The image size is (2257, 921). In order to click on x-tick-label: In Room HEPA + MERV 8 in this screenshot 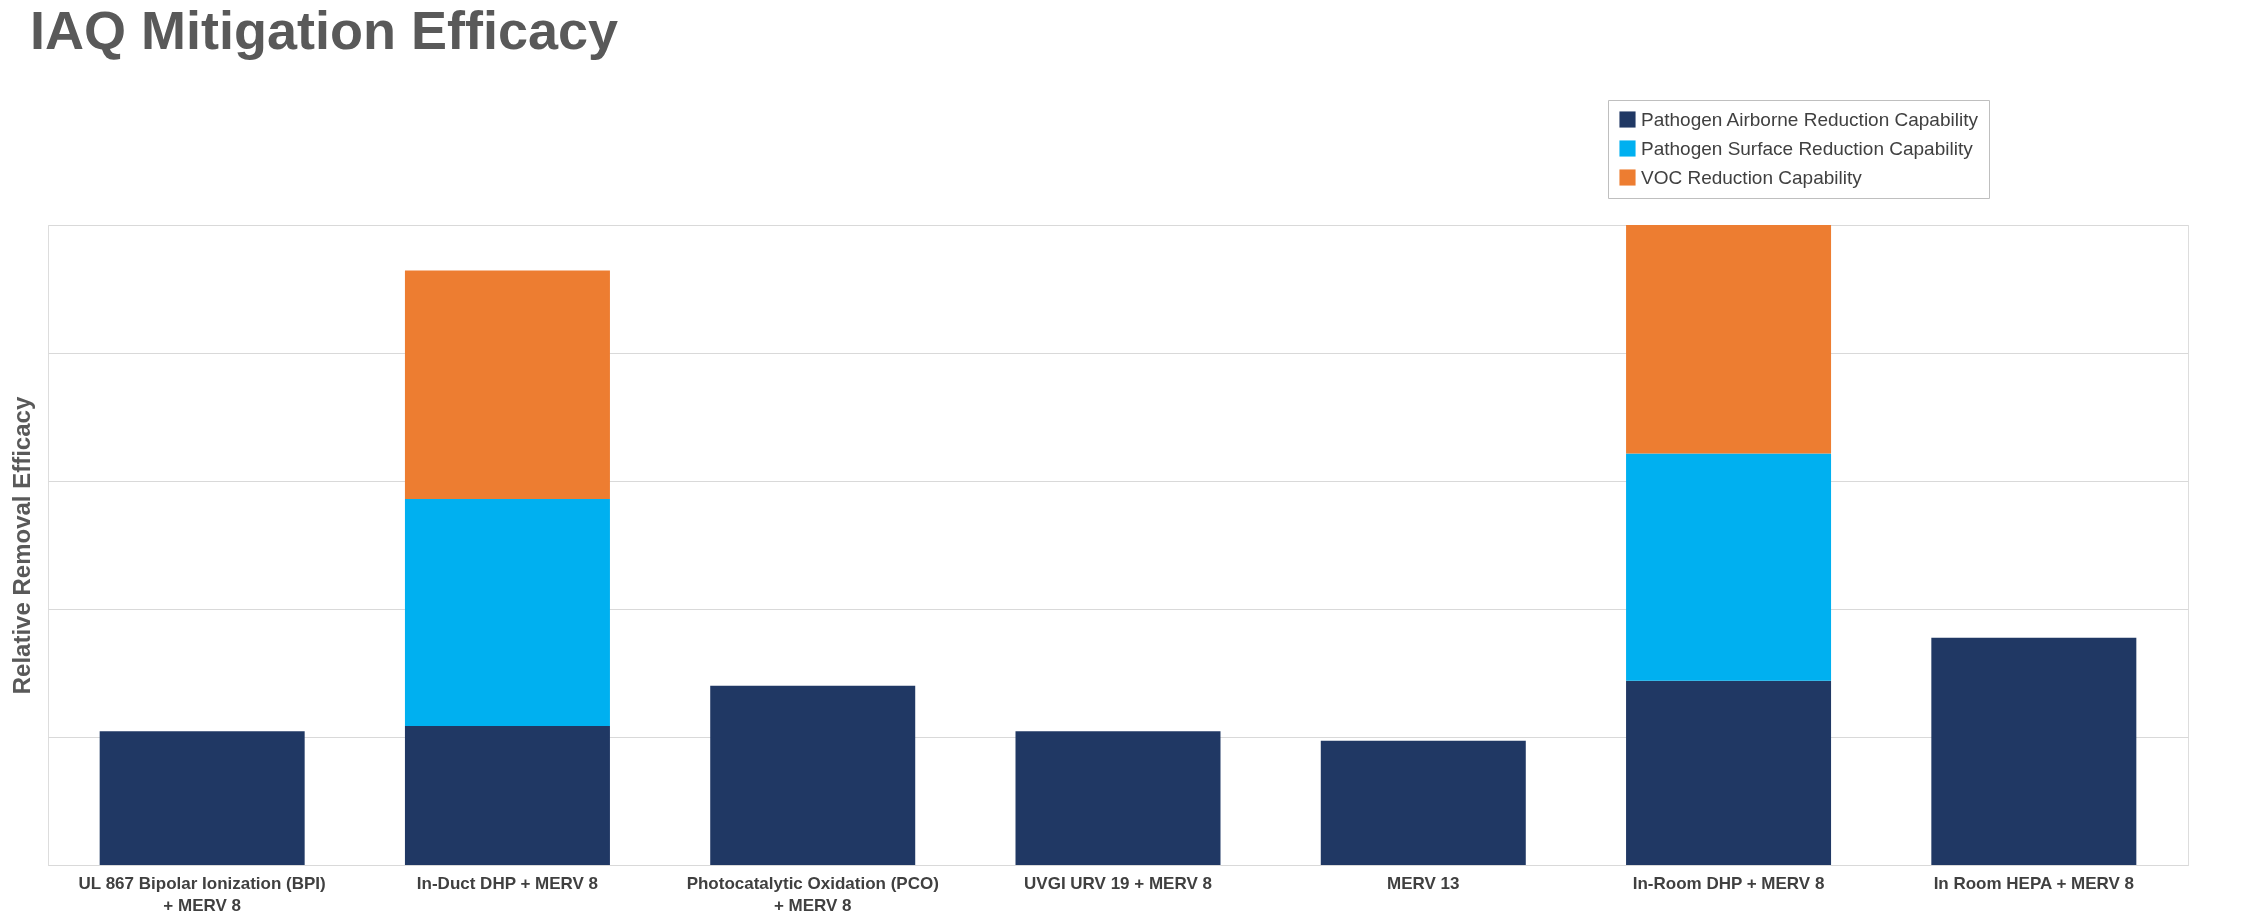, I will do `click(2034, 883)`.